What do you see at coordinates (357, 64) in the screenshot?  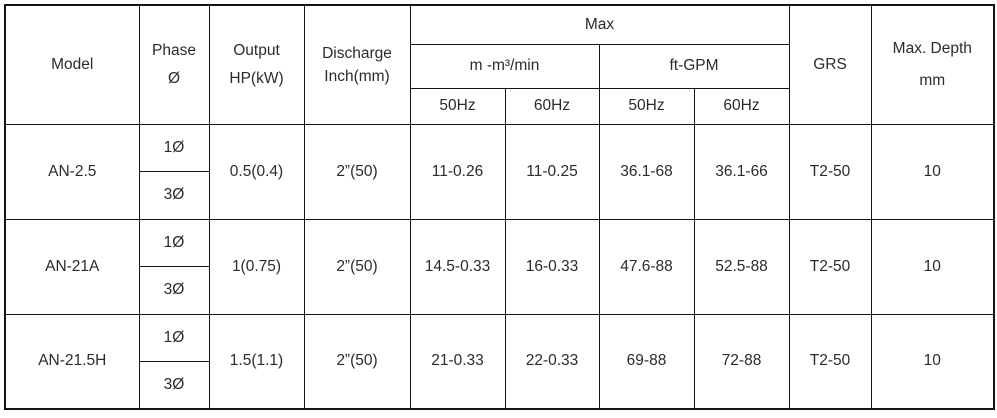 I see `header-discharge: Discharge Inch(mm)` at bounding box center [357, 64].